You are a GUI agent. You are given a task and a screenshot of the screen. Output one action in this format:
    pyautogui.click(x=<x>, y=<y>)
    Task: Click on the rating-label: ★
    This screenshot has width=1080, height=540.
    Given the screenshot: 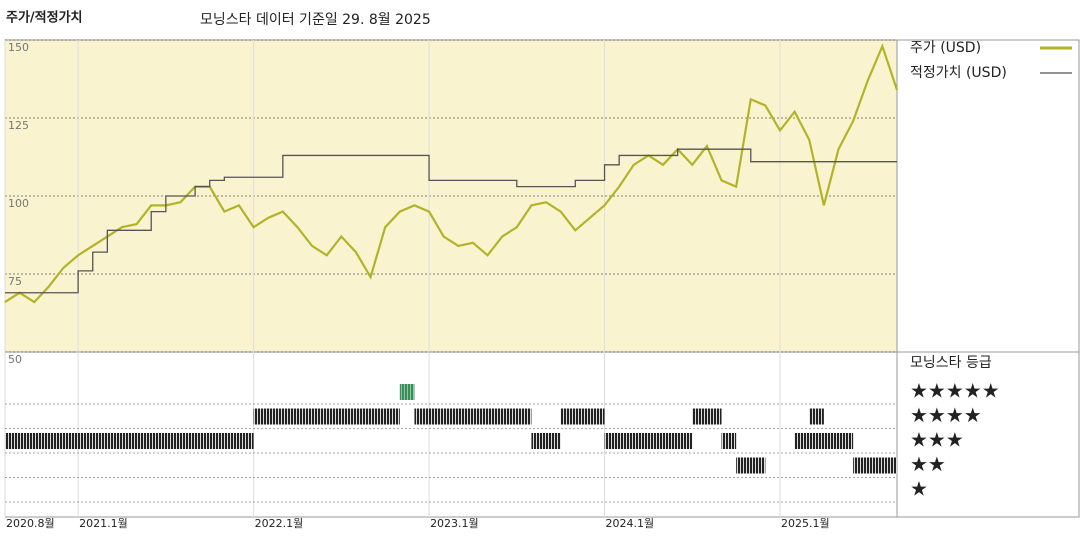 What is the action you would take?
    pyautogui.click(x=919, y=489)
    